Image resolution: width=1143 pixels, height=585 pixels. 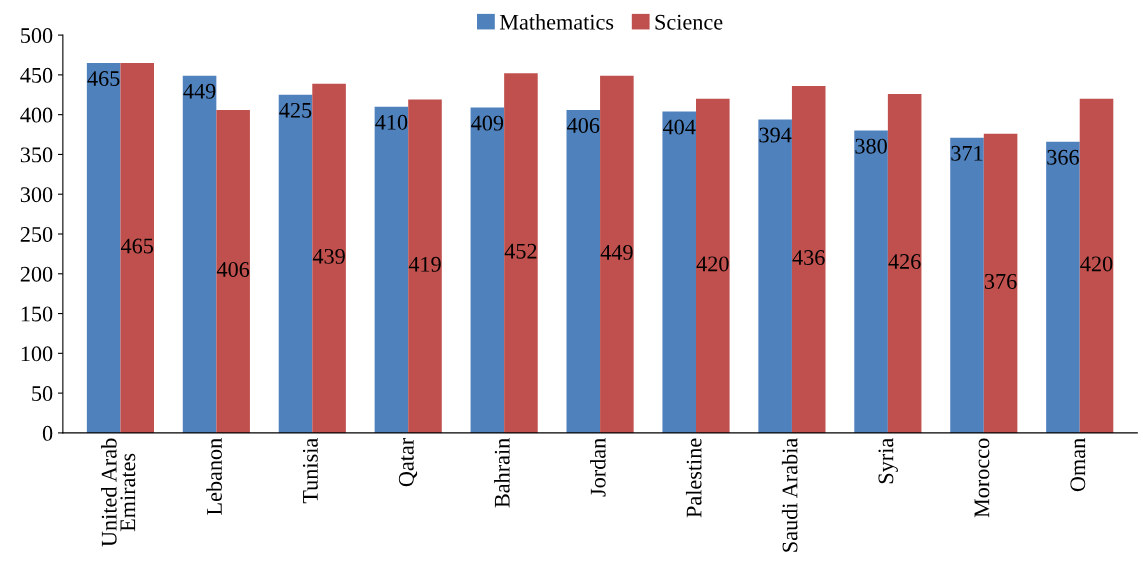 I want to click on legend-label: Science, so click(x=689, y=22).